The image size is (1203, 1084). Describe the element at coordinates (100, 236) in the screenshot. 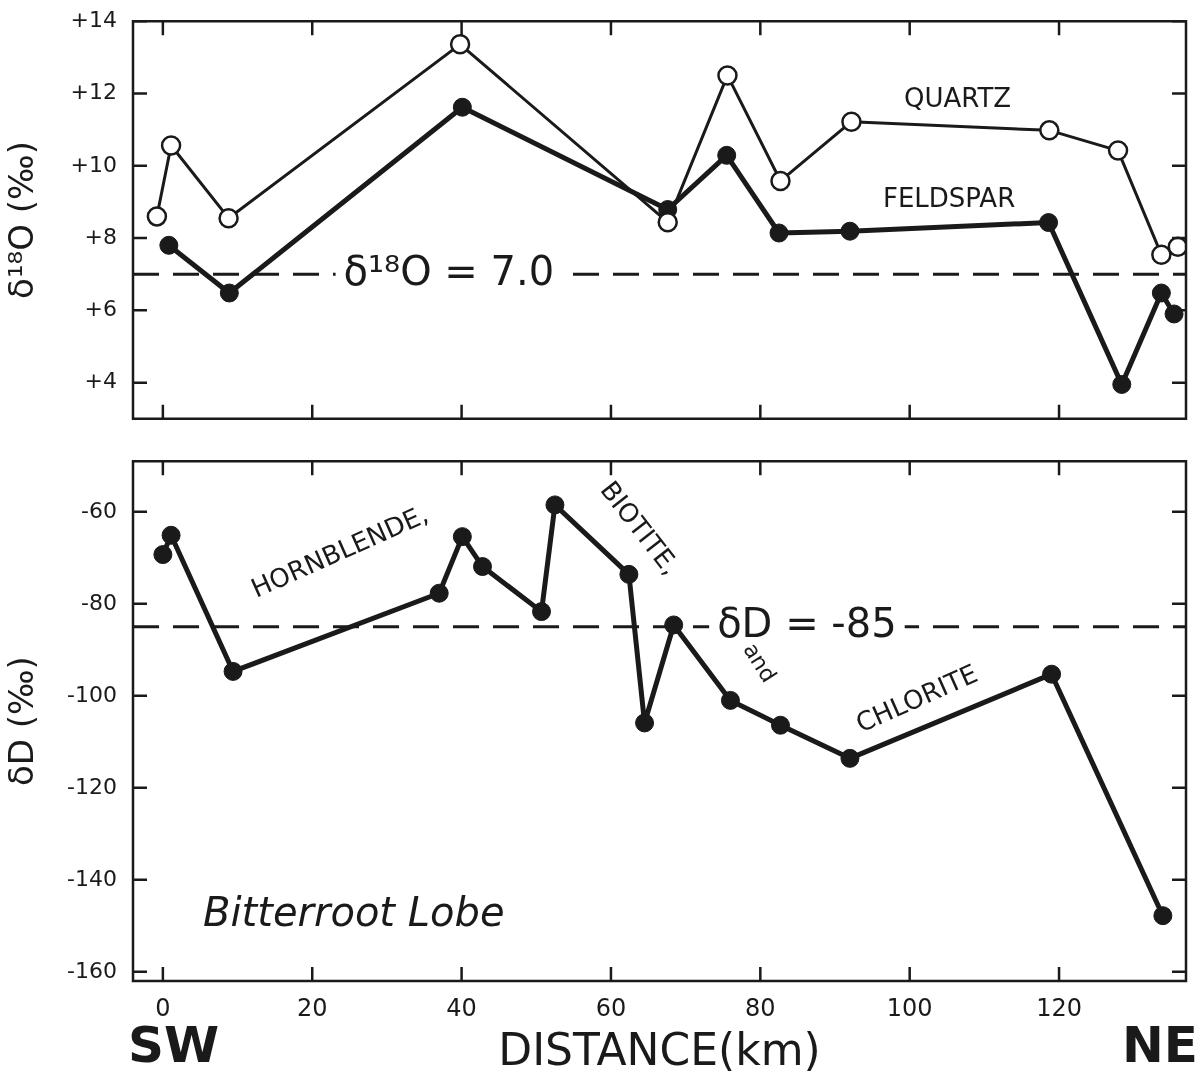

I see `y-tick-label: +8` at that location.